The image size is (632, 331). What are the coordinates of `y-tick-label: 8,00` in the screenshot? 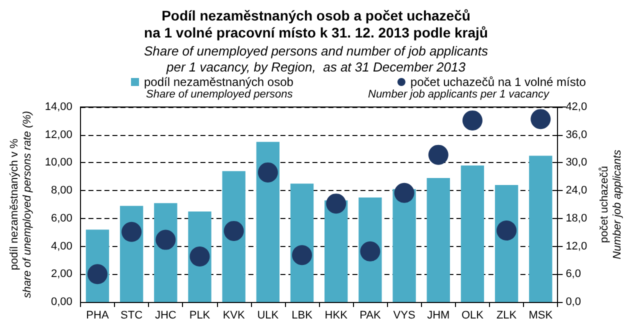 It's located at (61, 190).